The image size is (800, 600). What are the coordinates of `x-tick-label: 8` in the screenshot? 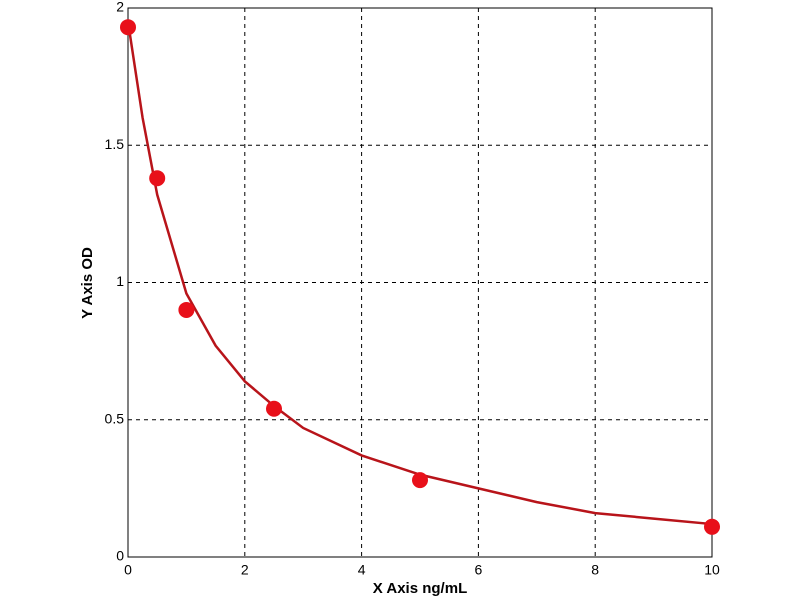 It's located at (595, 570).